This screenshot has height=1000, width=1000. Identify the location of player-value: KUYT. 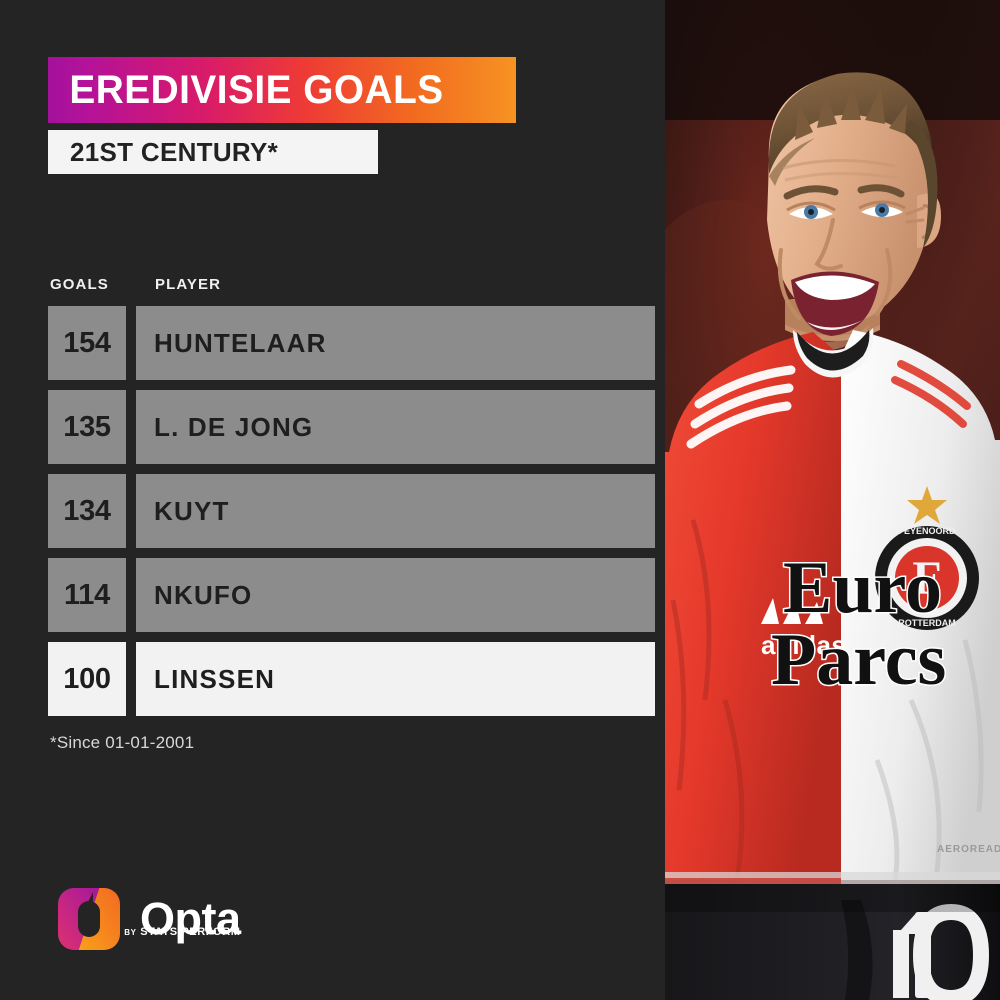
(192, 511).